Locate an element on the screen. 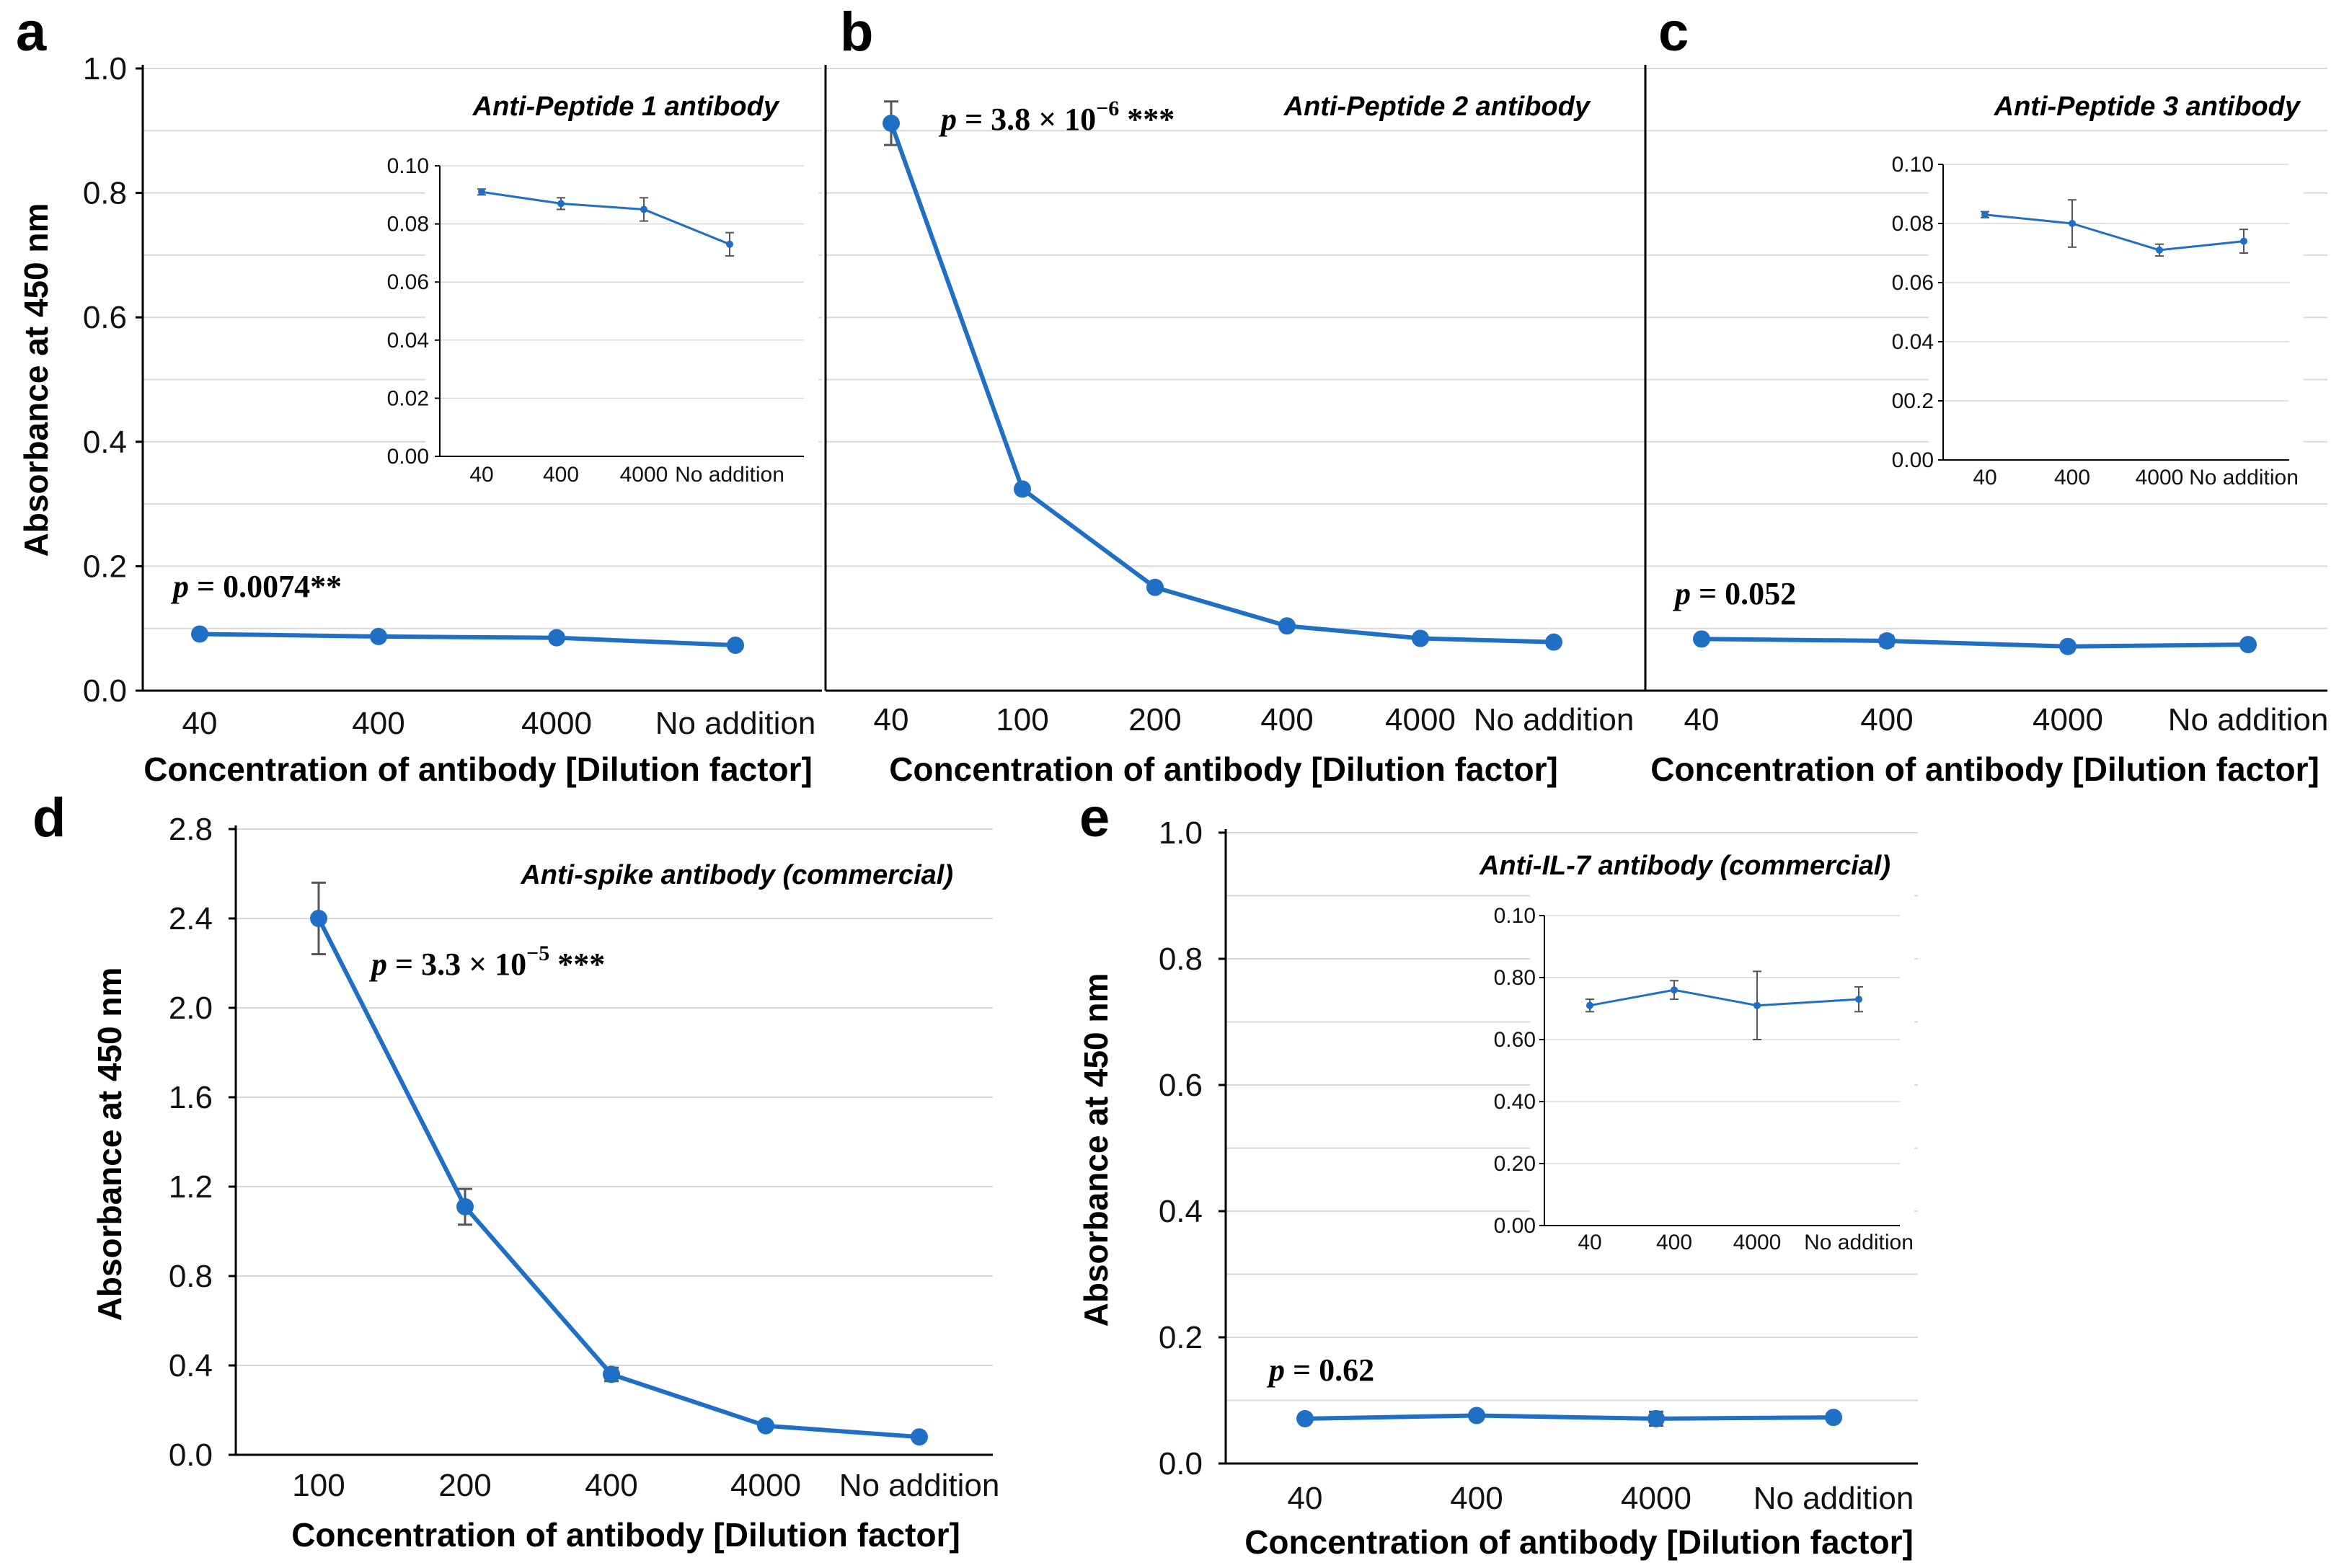  p-value-text: = 3.8 × 10 is located at coordinates (1026, 119).